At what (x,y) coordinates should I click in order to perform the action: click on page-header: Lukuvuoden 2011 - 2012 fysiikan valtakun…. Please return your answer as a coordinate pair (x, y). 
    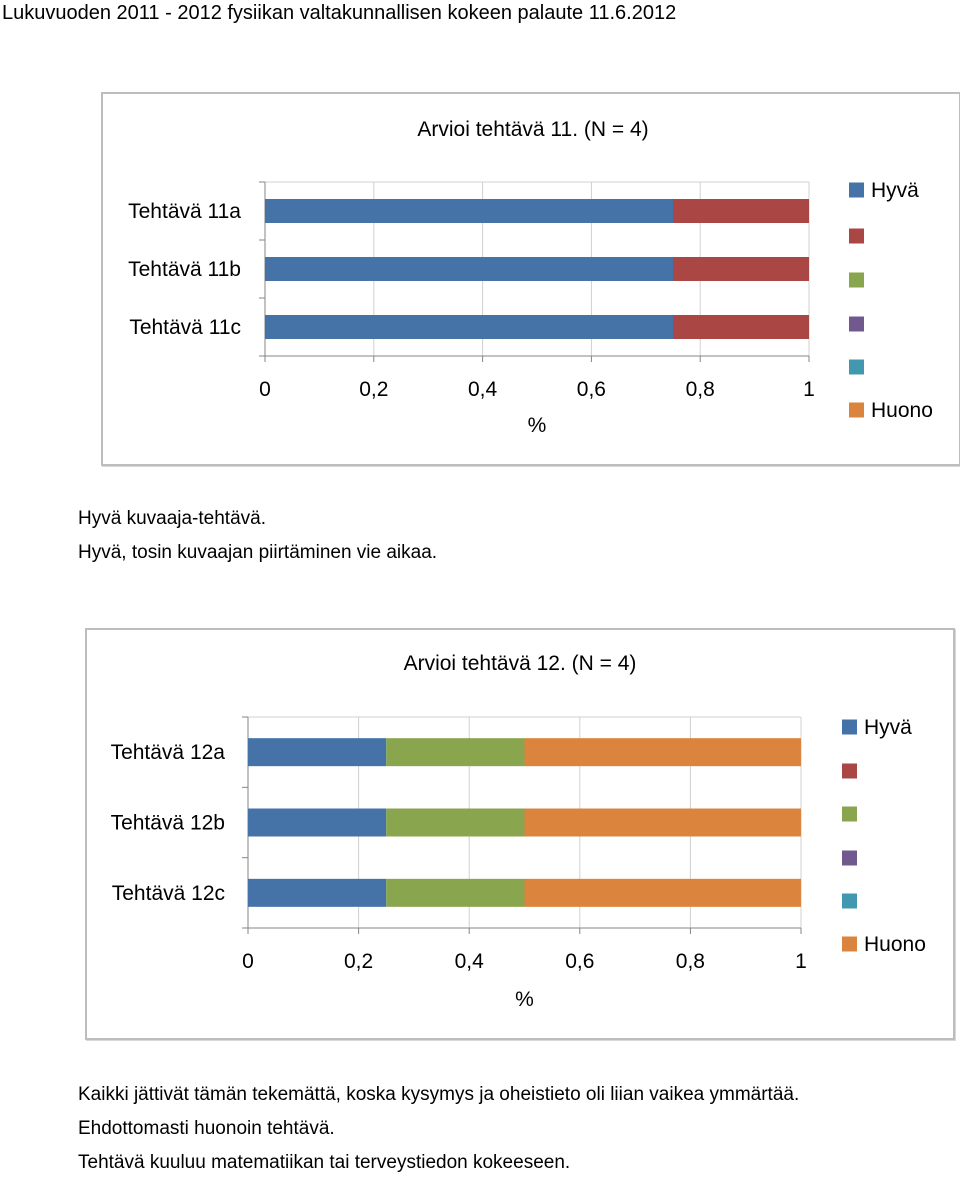
    Looking at the image, I should click on (339, 13).